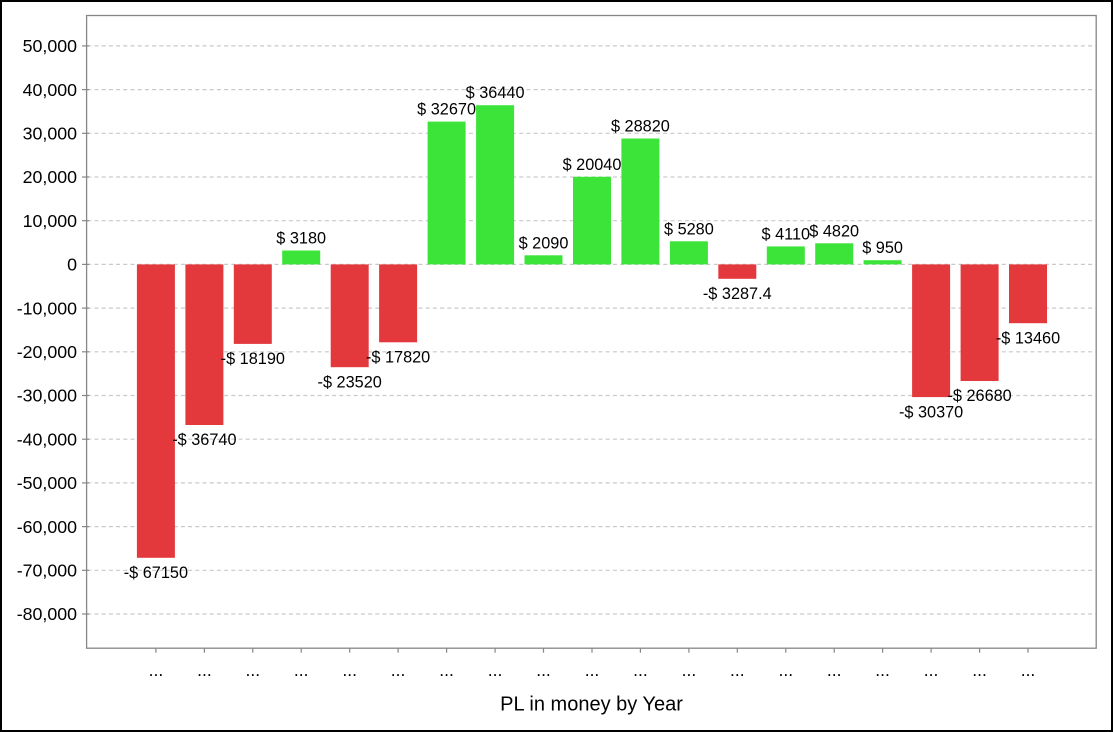 The width and height of the screenshot is (1113, 732). I want to click on svg-text: -20,000, so click(47, 352).